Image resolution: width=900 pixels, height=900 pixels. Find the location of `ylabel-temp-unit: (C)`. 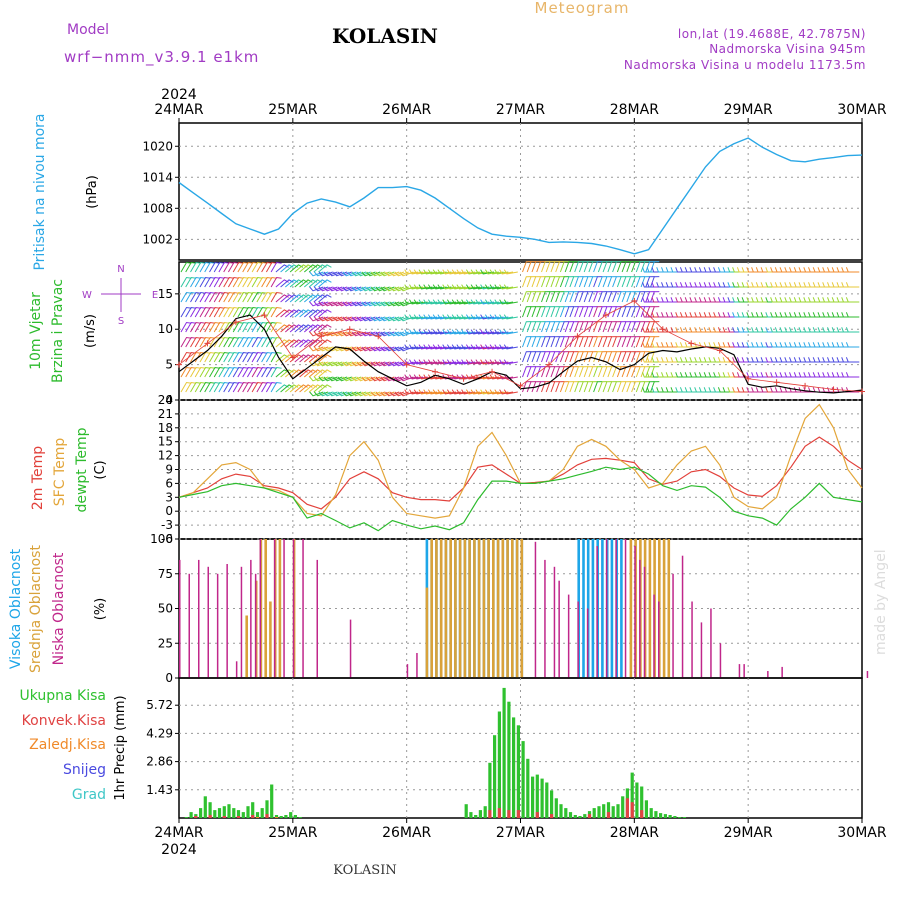

ylabel-temp-unit: (C) is located at coordinates (100, 469).